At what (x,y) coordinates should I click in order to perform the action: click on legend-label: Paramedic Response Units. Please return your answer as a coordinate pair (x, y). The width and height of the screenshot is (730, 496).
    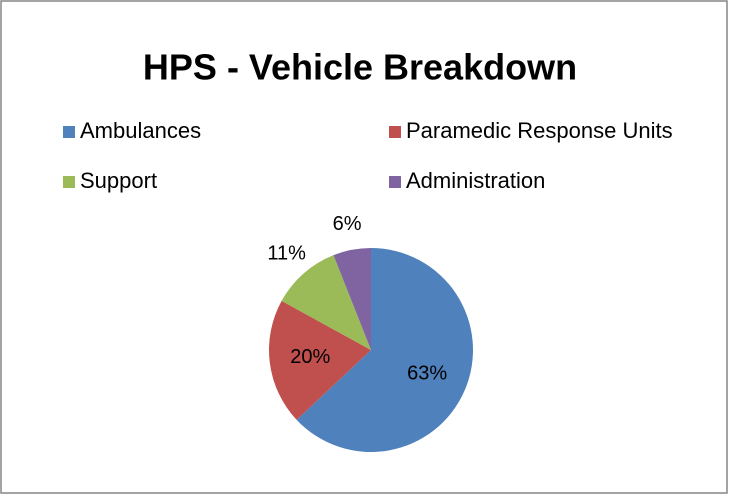
    Looking at the image, I should click on (539, 130).